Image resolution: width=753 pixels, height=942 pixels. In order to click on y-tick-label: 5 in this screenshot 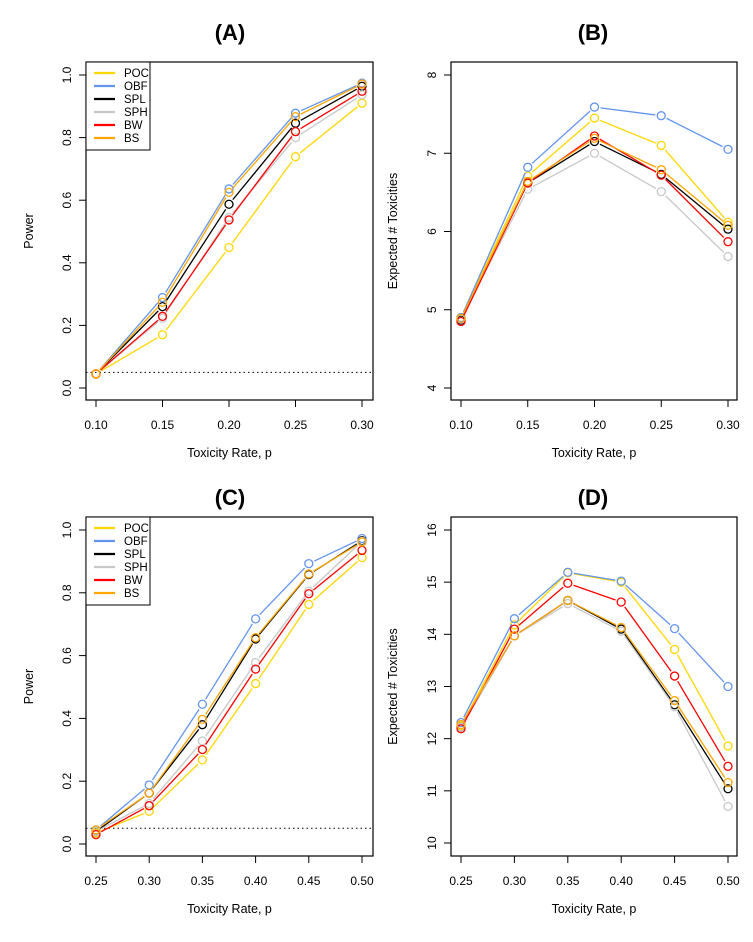, I will do `click(432, 309)`.